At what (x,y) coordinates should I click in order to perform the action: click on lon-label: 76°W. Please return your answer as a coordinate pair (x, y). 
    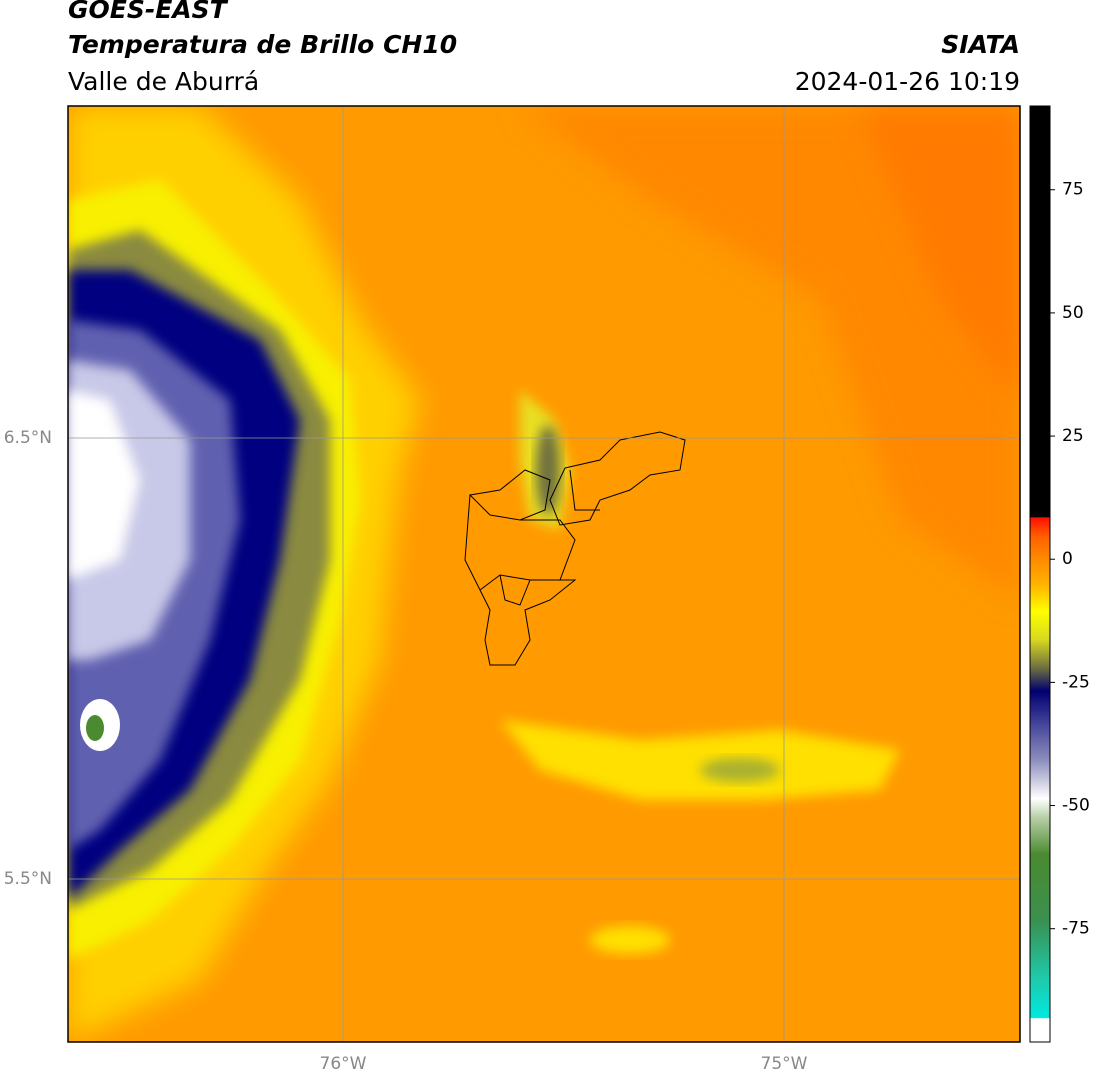
    Looking at the image, I should click on (343, 1064).